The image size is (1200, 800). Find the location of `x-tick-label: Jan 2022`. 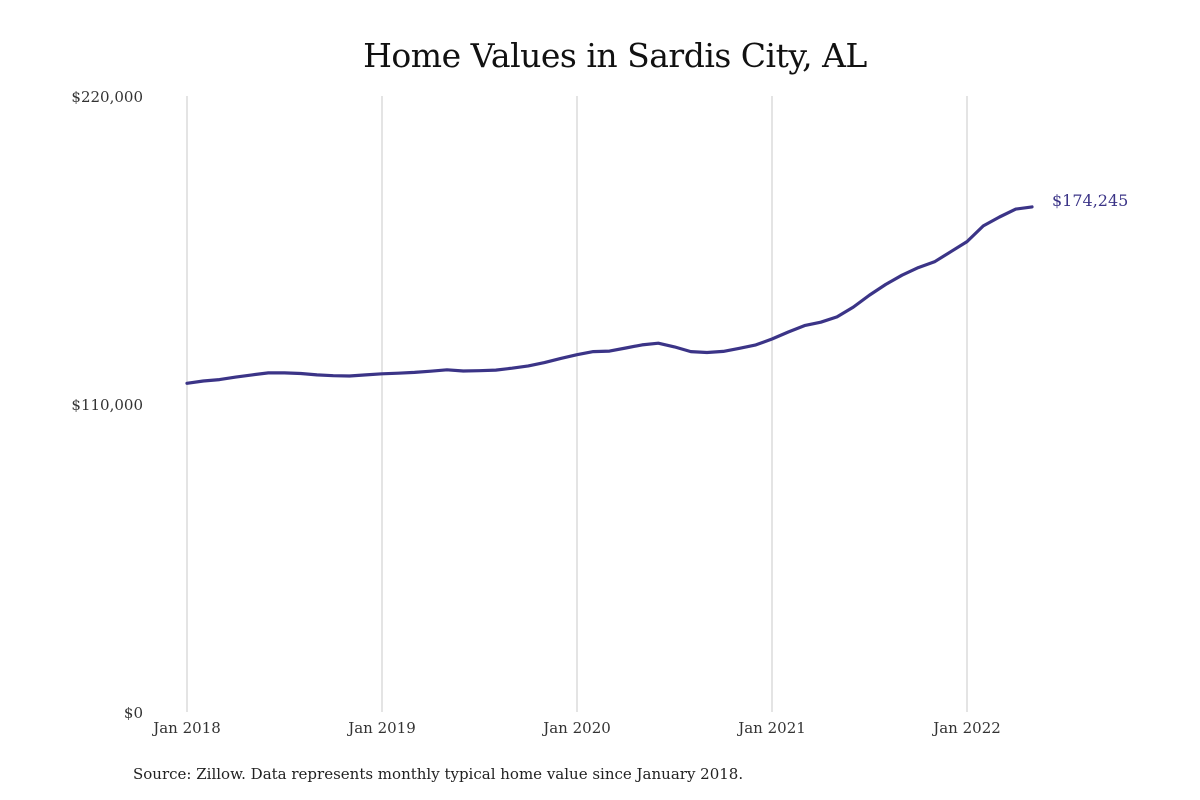

x-tick-label: Jan 2022 is located at coordinates (966, 728).